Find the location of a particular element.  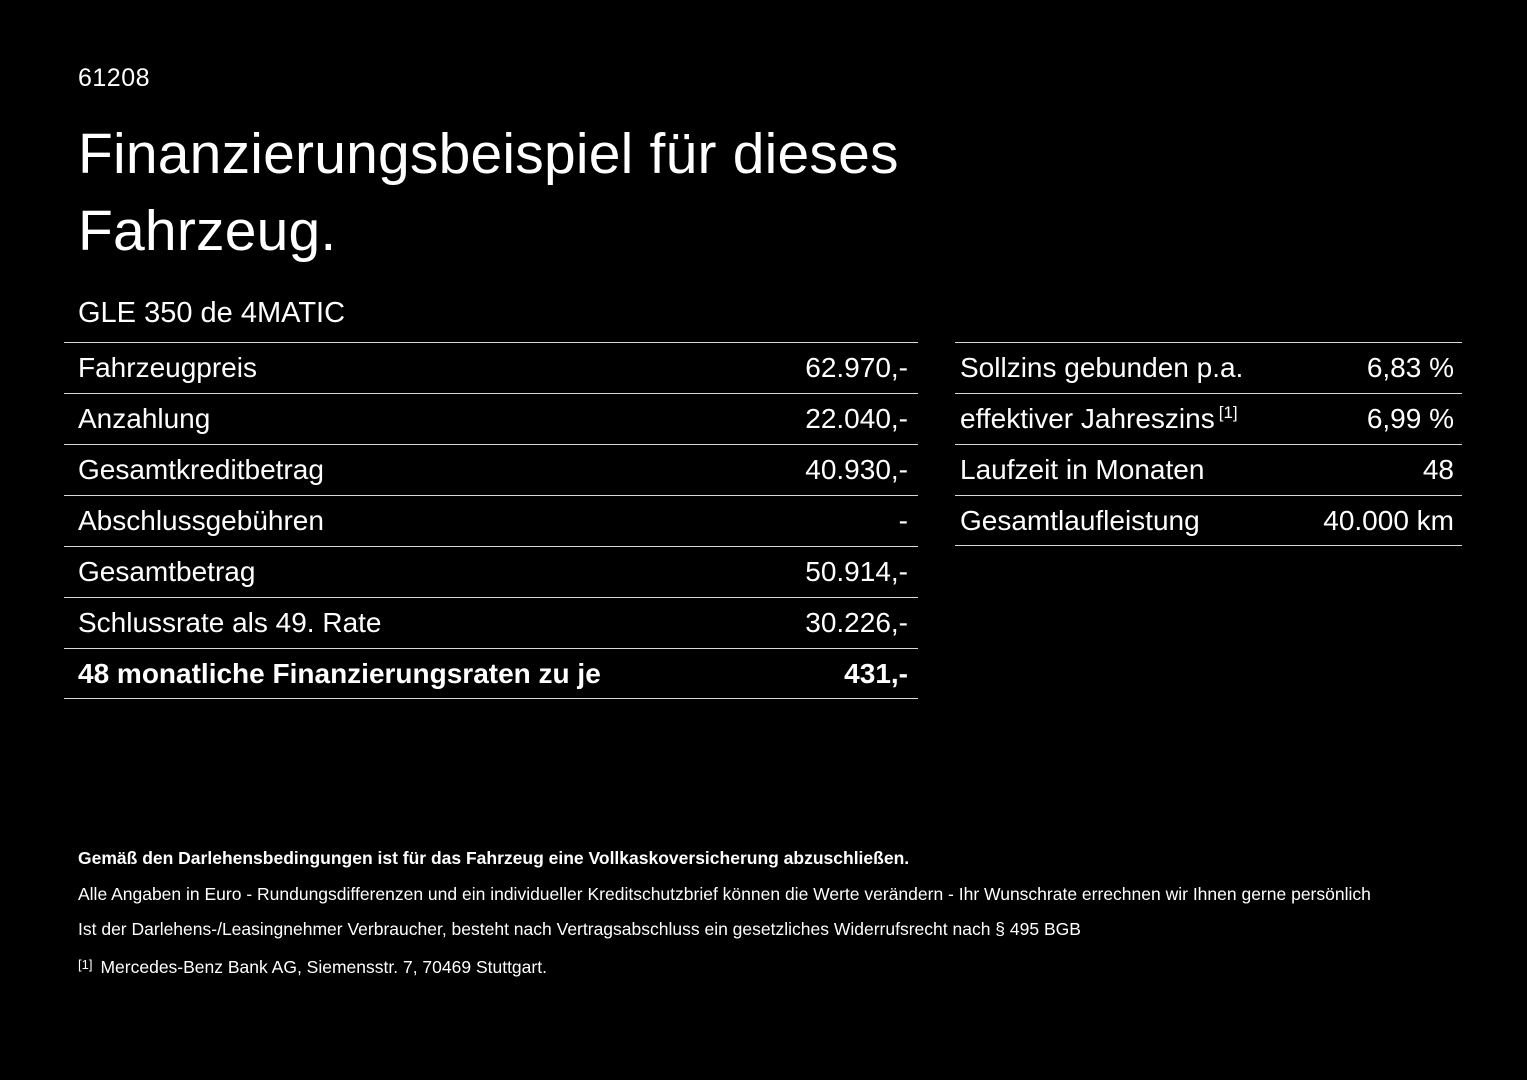

table-row-gesamtlaufleistung: Gesamtlaufleistung 40.000 km is located at coordinates (1208, 520).